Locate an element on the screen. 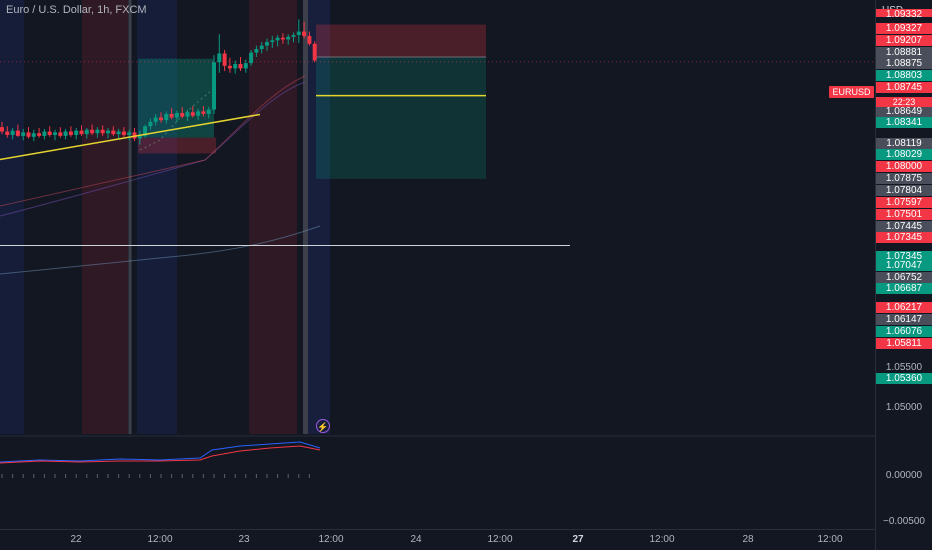 The width and height of the screenshot is (932, 550). time-tick: 22 is located at coordinates (76, 539).